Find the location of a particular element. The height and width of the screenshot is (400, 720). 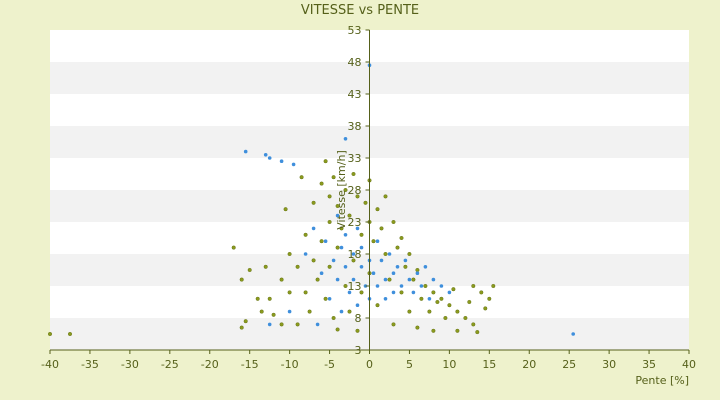

x-axis-label: Pente [%] is located at coordinates (662, 380).